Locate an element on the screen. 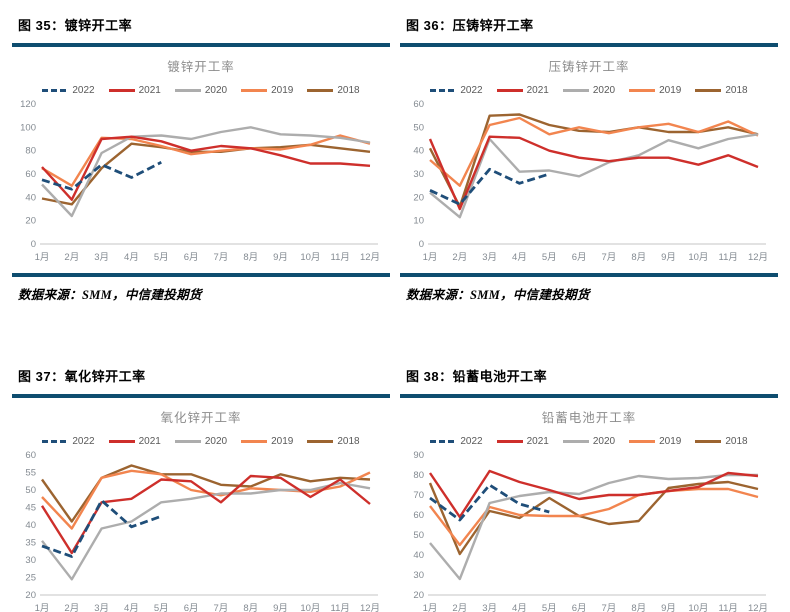 The image size is (790, 612). legend-label: 2019 is located at coordinates (670, 441).